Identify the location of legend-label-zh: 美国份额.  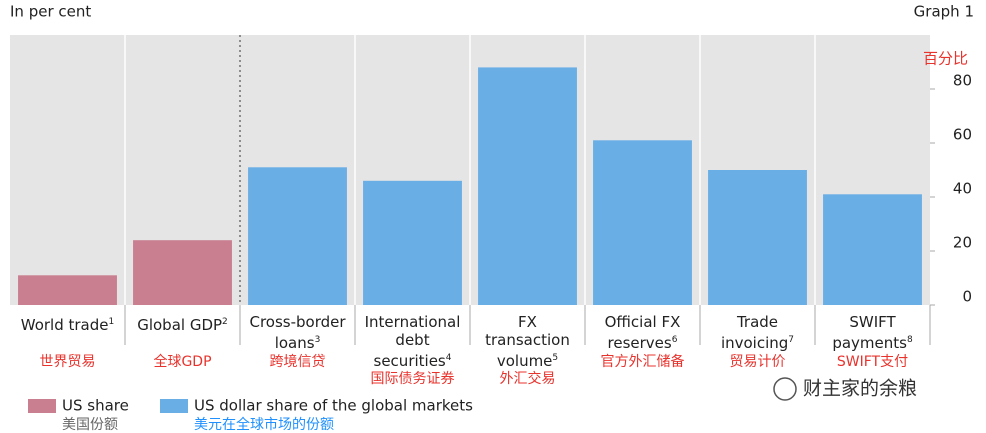
(90, 425).